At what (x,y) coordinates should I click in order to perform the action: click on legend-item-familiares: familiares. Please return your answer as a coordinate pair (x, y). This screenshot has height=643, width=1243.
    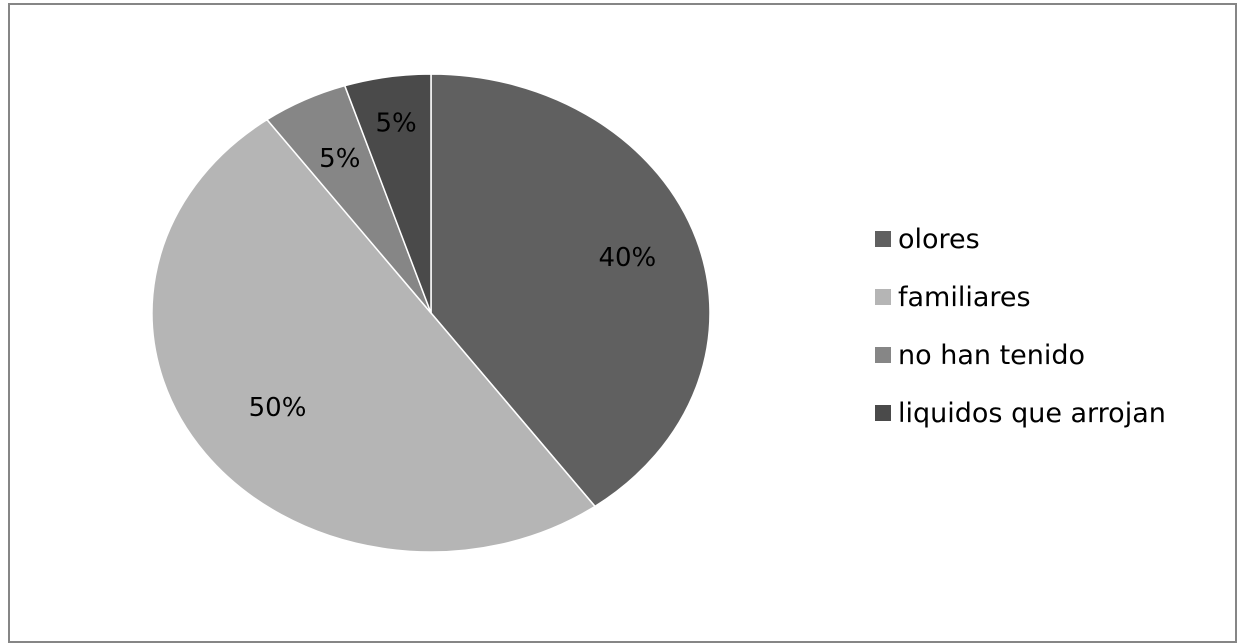
    Looking at the image, I should click on (1020, 297).